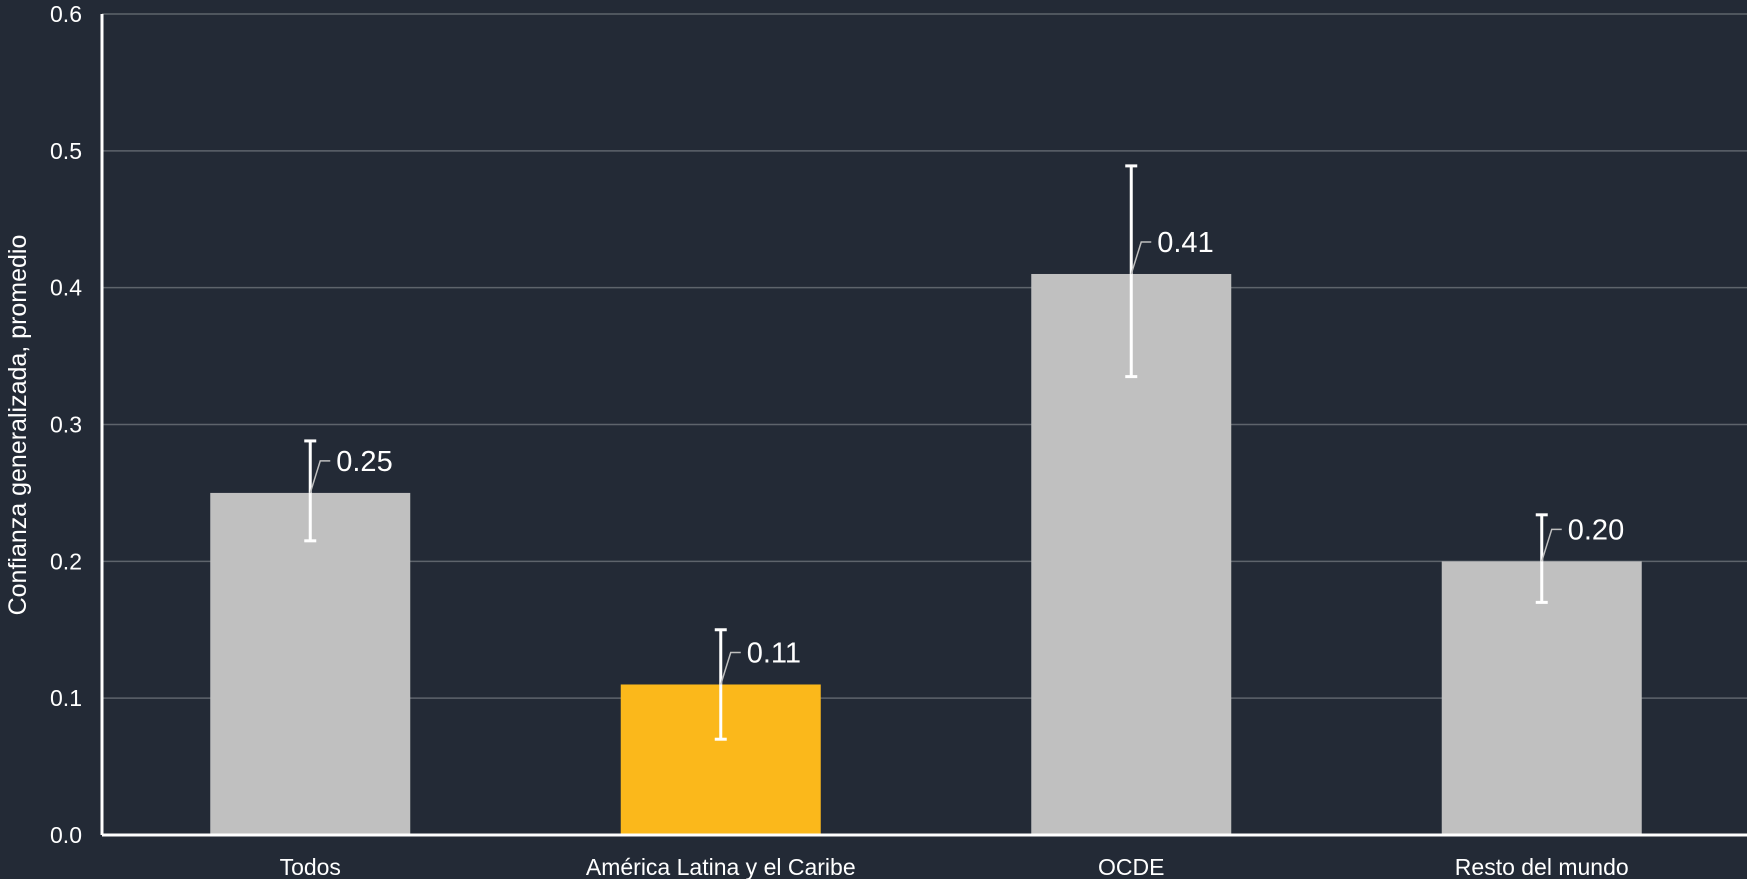  I want to click on x-tick-label: Todos, so click(310, 866).